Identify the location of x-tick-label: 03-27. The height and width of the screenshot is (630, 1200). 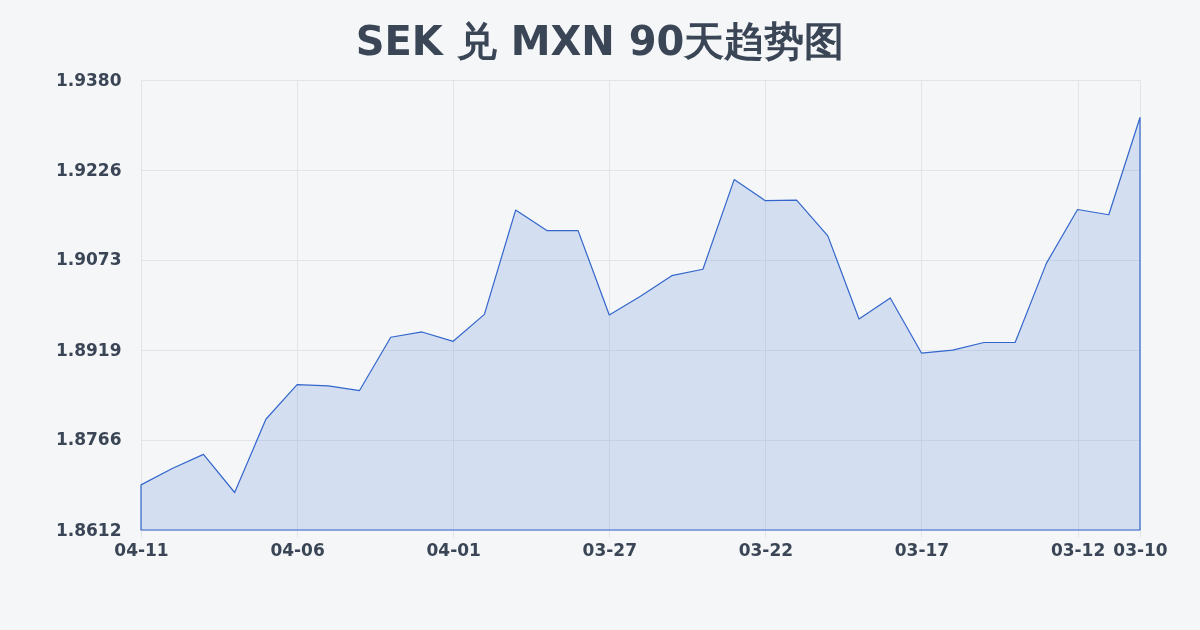
(609, 549).